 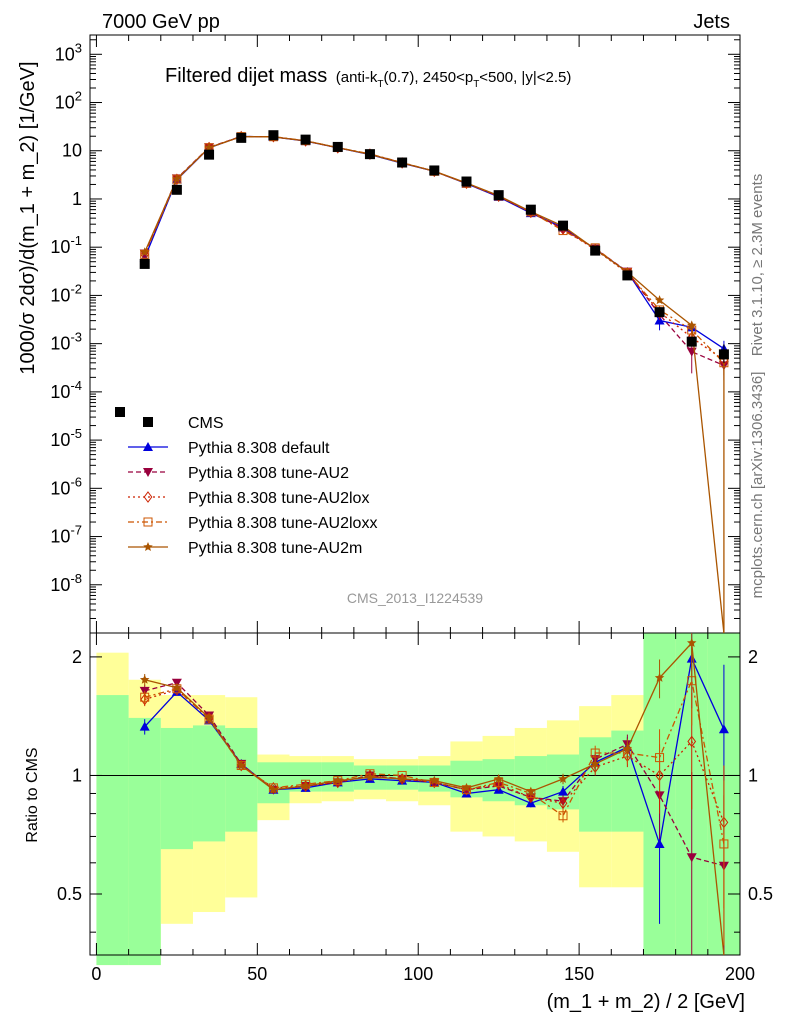 What do you see at coordinates (66, 583) in the screenshot?
I see `y-tick-label--8: 10⁻⁸` at bounding box center [66, 583].